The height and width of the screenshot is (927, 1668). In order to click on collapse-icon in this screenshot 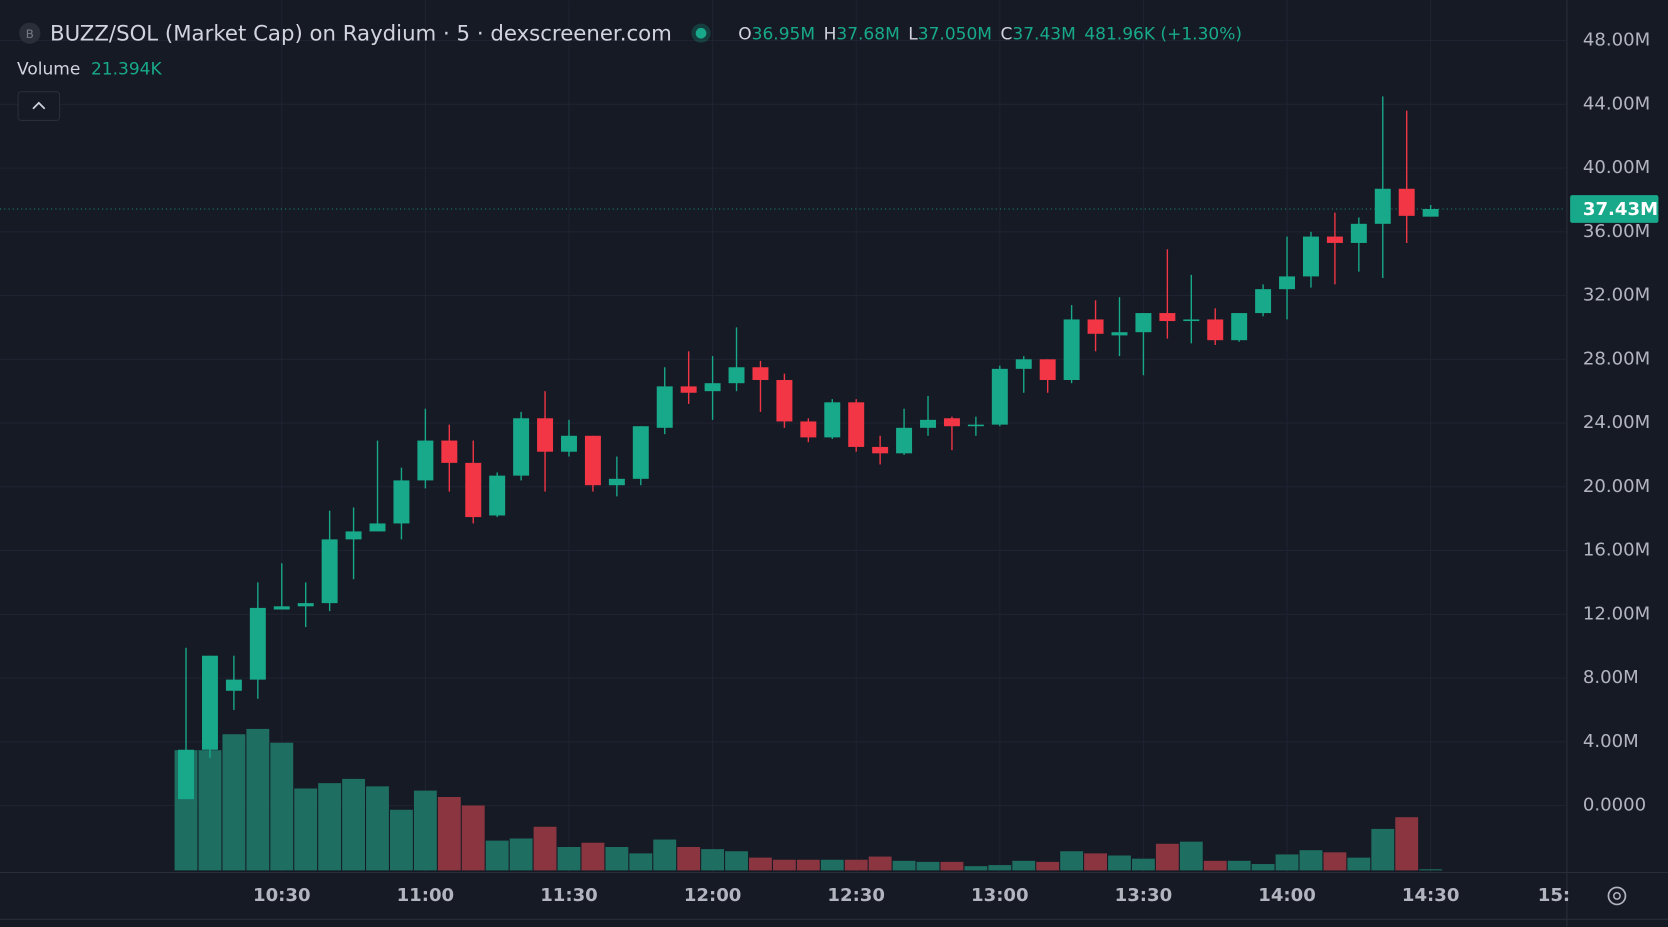, I will do `click(39, 105)`.